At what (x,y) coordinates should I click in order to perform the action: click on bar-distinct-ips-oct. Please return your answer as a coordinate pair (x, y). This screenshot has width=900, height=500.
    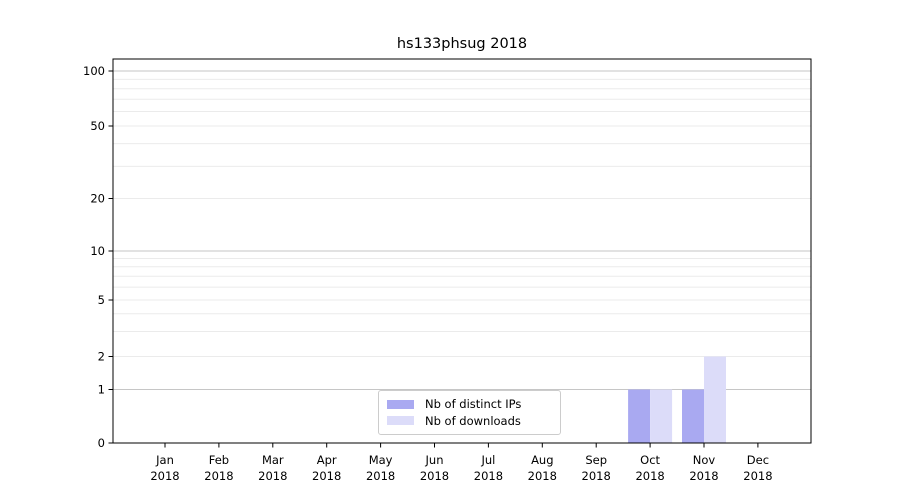
    Looking at the image, I should click on (639, 416).